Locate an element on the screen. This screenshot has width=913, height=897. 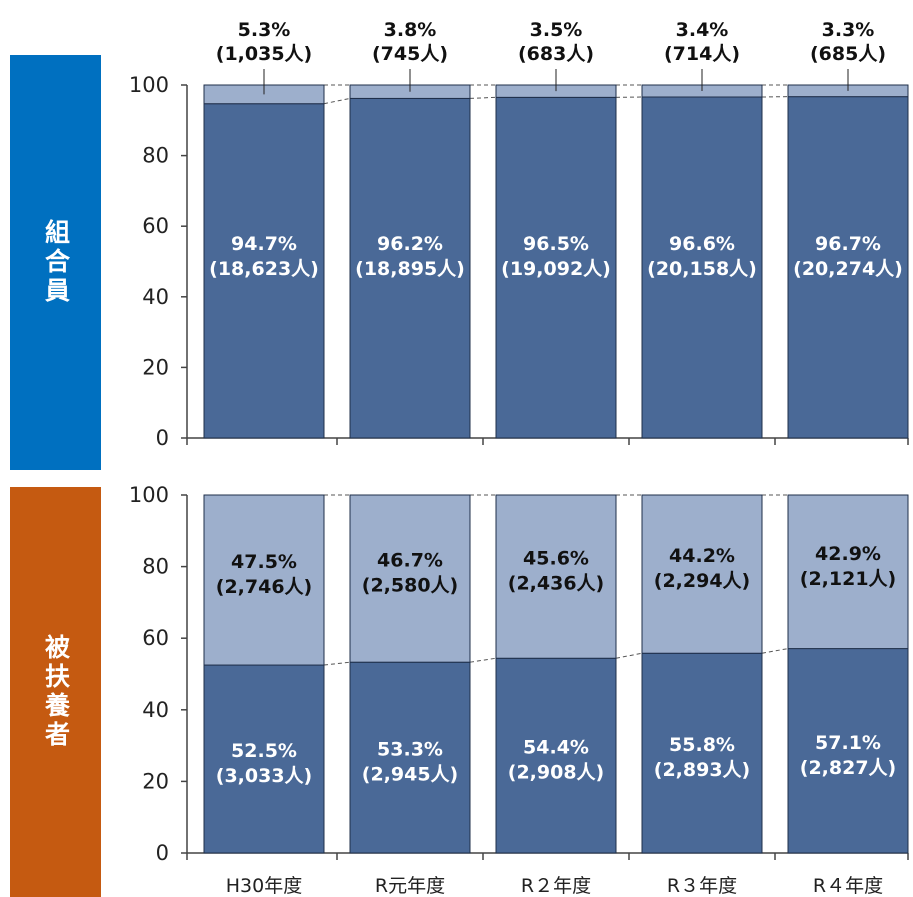
data-label-lower-count: (19,092人) is located at coordinates (556, 269).